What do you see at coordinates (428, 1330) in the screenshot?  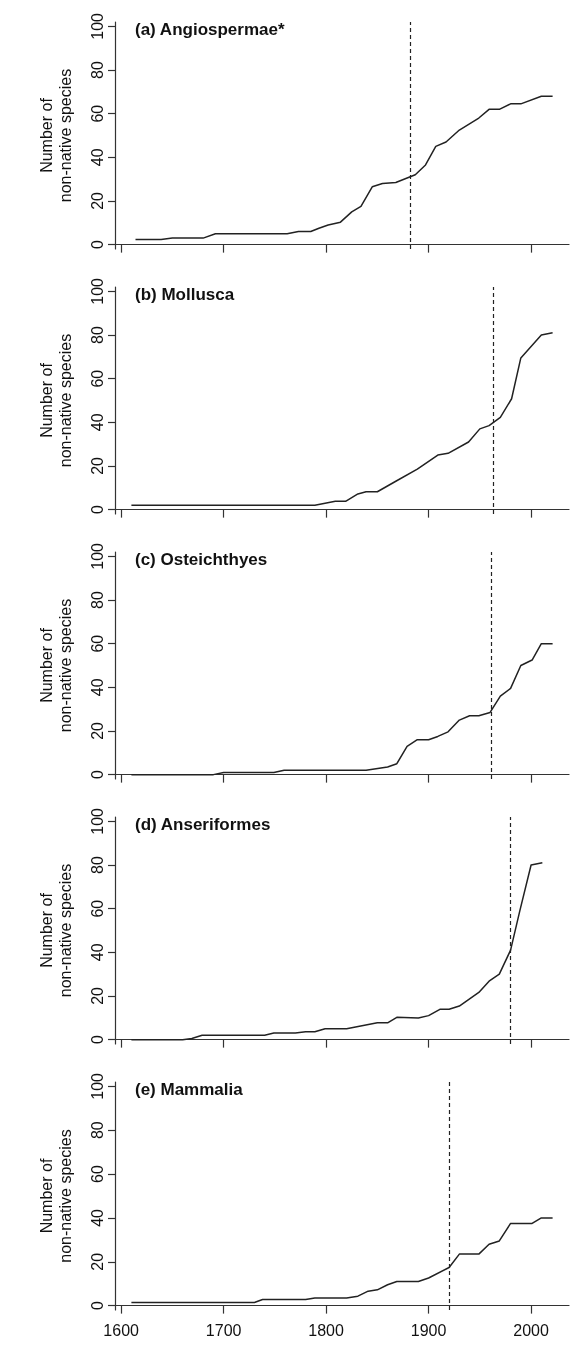 I see `x-tick-label: 1900` at bounding box center [428, 1330].